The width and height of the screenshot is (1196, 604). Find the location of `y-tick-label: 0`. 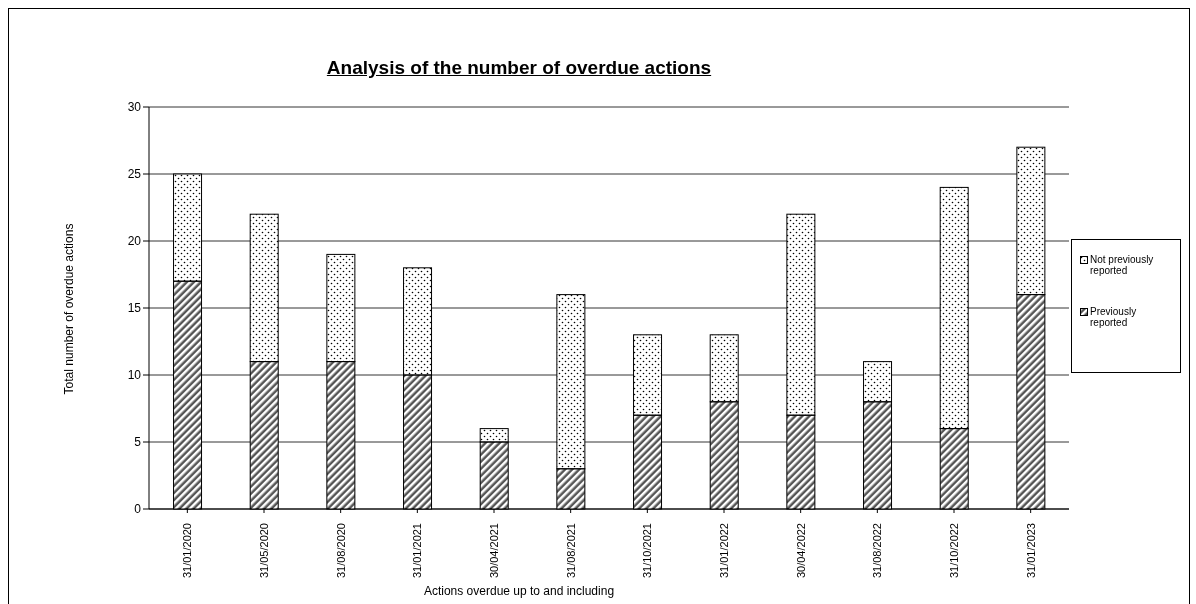

y-tick-label: 0 is located at coordinates (138, 509).